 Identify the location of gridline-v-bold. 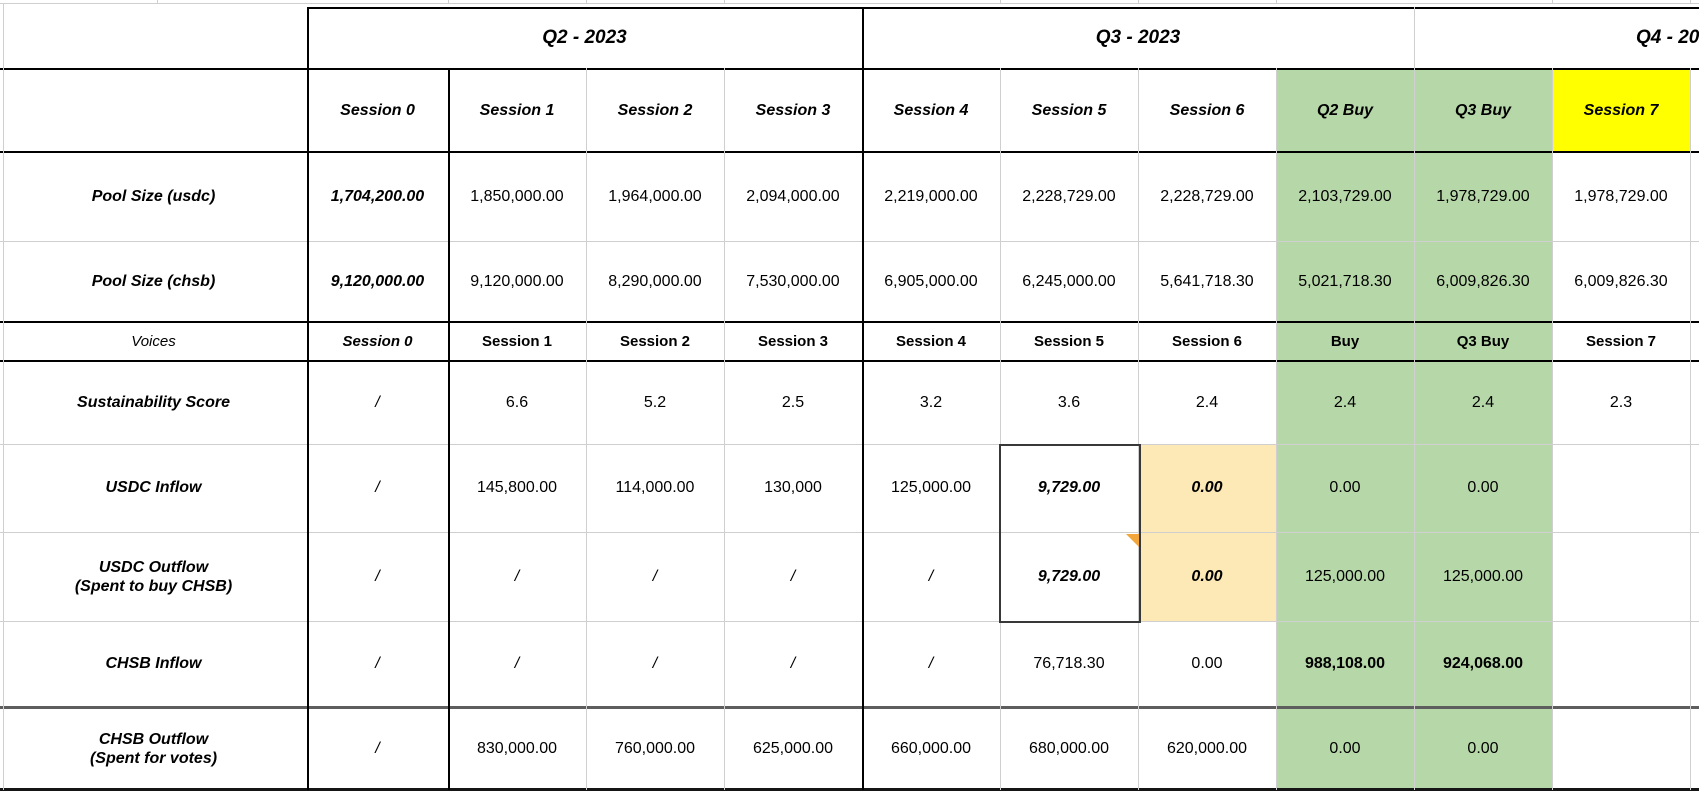
(449, 429).